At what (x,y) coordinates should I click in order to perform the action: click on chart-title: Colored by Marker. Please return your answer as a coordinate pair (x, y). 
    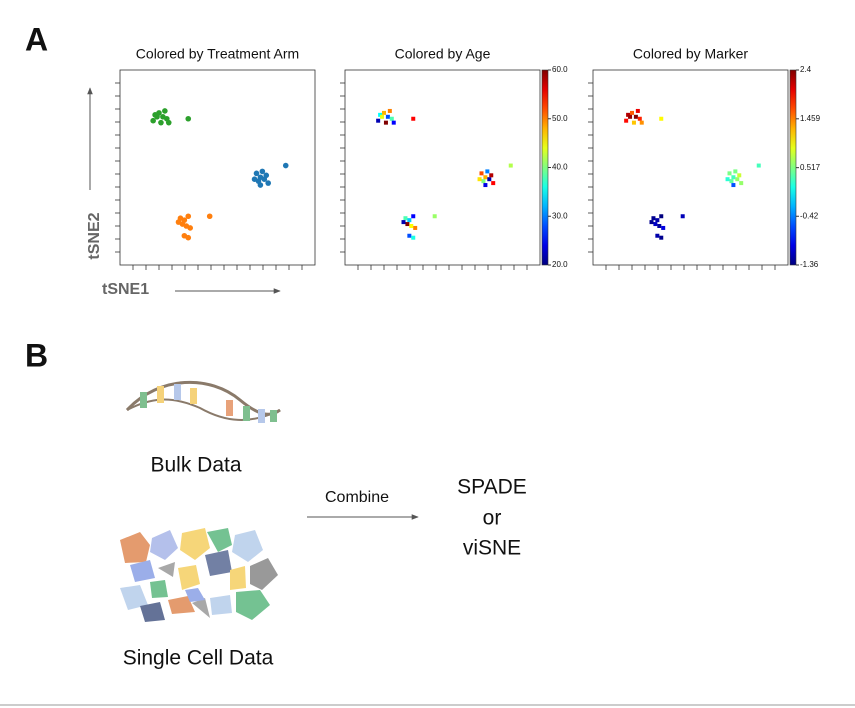
    Looking at the image, I should click on (690, 54).